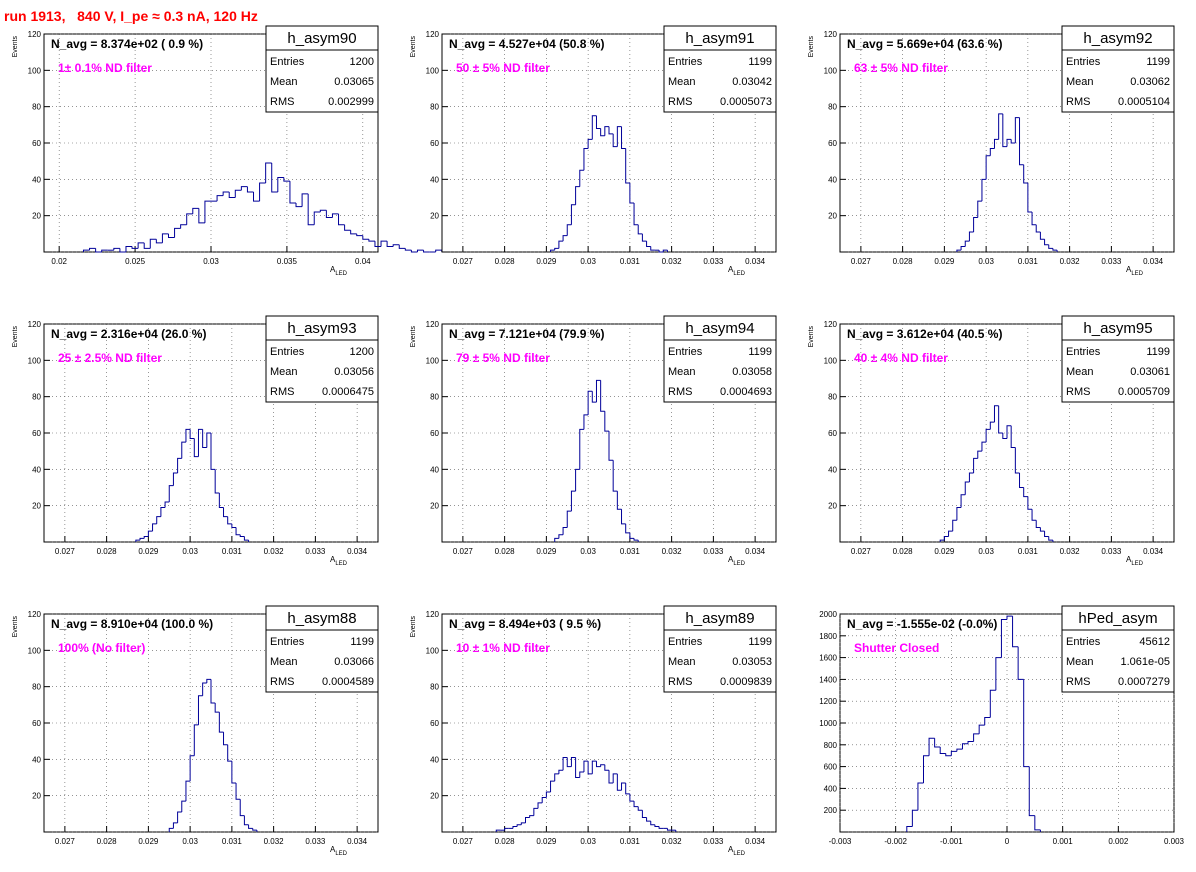 Image resolution: width=1196 pixels, height=872 pixels. What do you see at coordinates (1150, 82) in the screenshot?
I see `stats-value: 0.03062` at bounding box center [1150, 82].